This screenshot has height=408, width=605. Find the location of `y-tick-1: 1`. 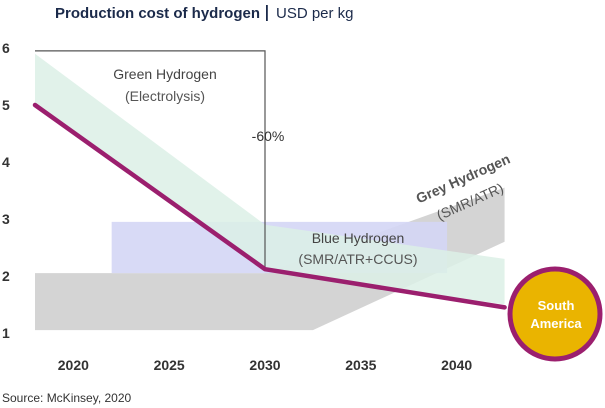

y-tick-1: 1 is located at coordinates (6, 333).